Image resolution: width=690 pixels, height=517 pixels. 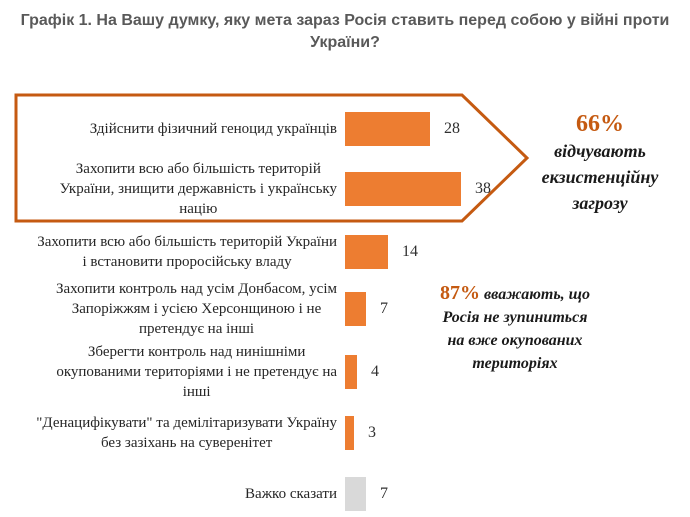 What do you see at coordinates (600, 124) in the screenshot?
I see `percent-value: 66%` at bounding box center [600, 124].